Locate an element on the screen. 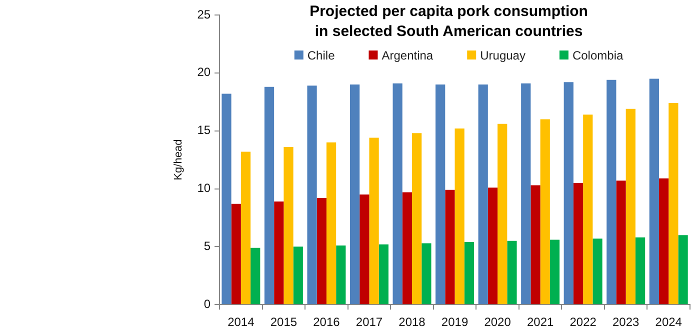  legend-label: Argentina is located at coordinates (408, 55).